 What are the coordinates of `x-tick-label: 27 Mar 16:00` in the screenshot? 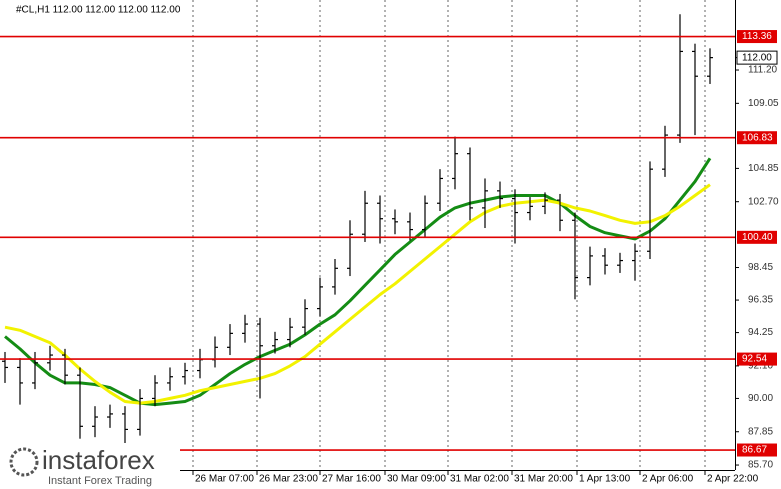 It's located at (351, 479).